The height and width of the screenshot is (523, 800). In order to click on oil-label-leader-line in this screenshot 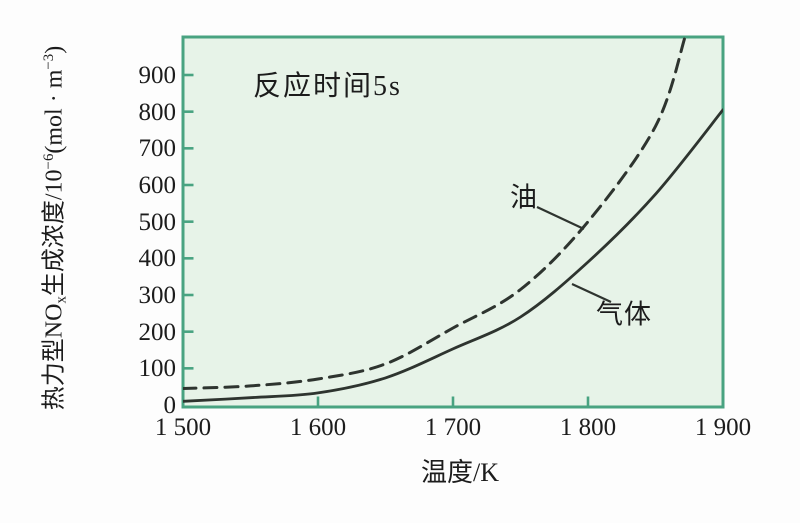, I will do `click(560, 218)`.